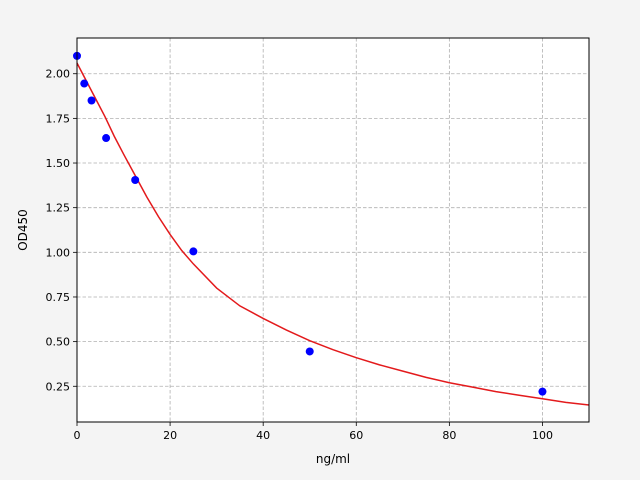 The width and height of the screenshot is (640, 480). What do you see at coordinates (58, 252) in the screenshot?
I see `y-tick-label: 1.00` at bounding box center [58, 252].